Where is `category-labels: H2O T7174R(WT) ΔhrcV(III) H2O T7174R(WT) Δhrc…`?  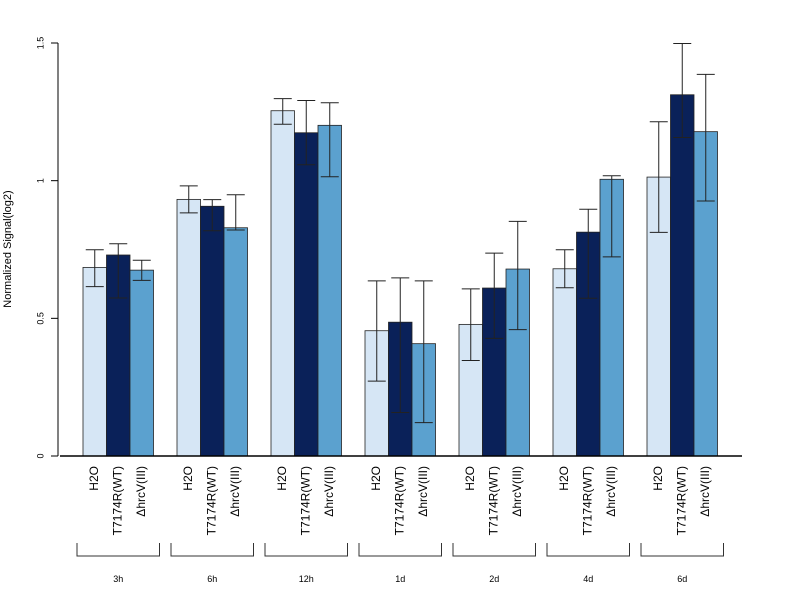 category-labels: H2O T7174R(WT) ΔhrcV(III) H2O T7174R(WT) Δhrc… is located at coordinates (399, 500).